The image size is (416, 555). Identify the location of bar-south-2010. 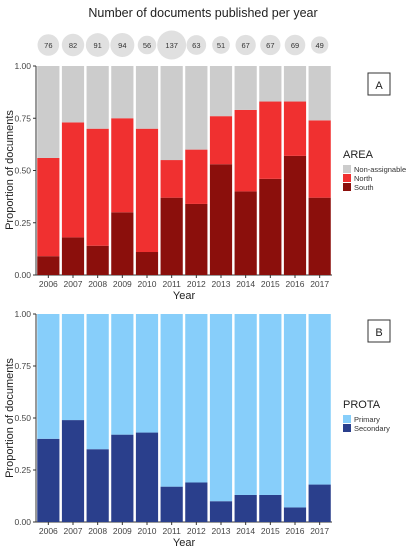
(147, 263).